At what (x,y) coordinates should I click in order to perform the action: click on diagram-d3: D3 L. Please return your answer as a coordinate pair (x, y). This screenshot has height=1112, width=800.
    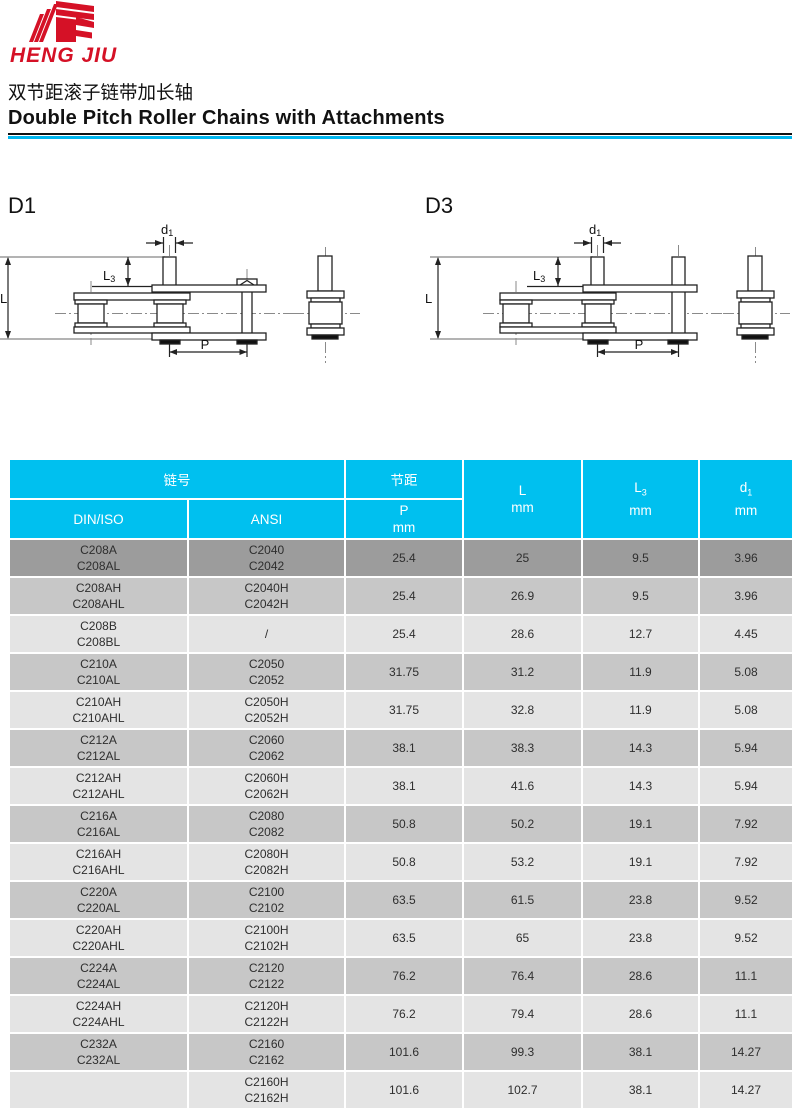
    Looking at the image, I should click on (607, 285).